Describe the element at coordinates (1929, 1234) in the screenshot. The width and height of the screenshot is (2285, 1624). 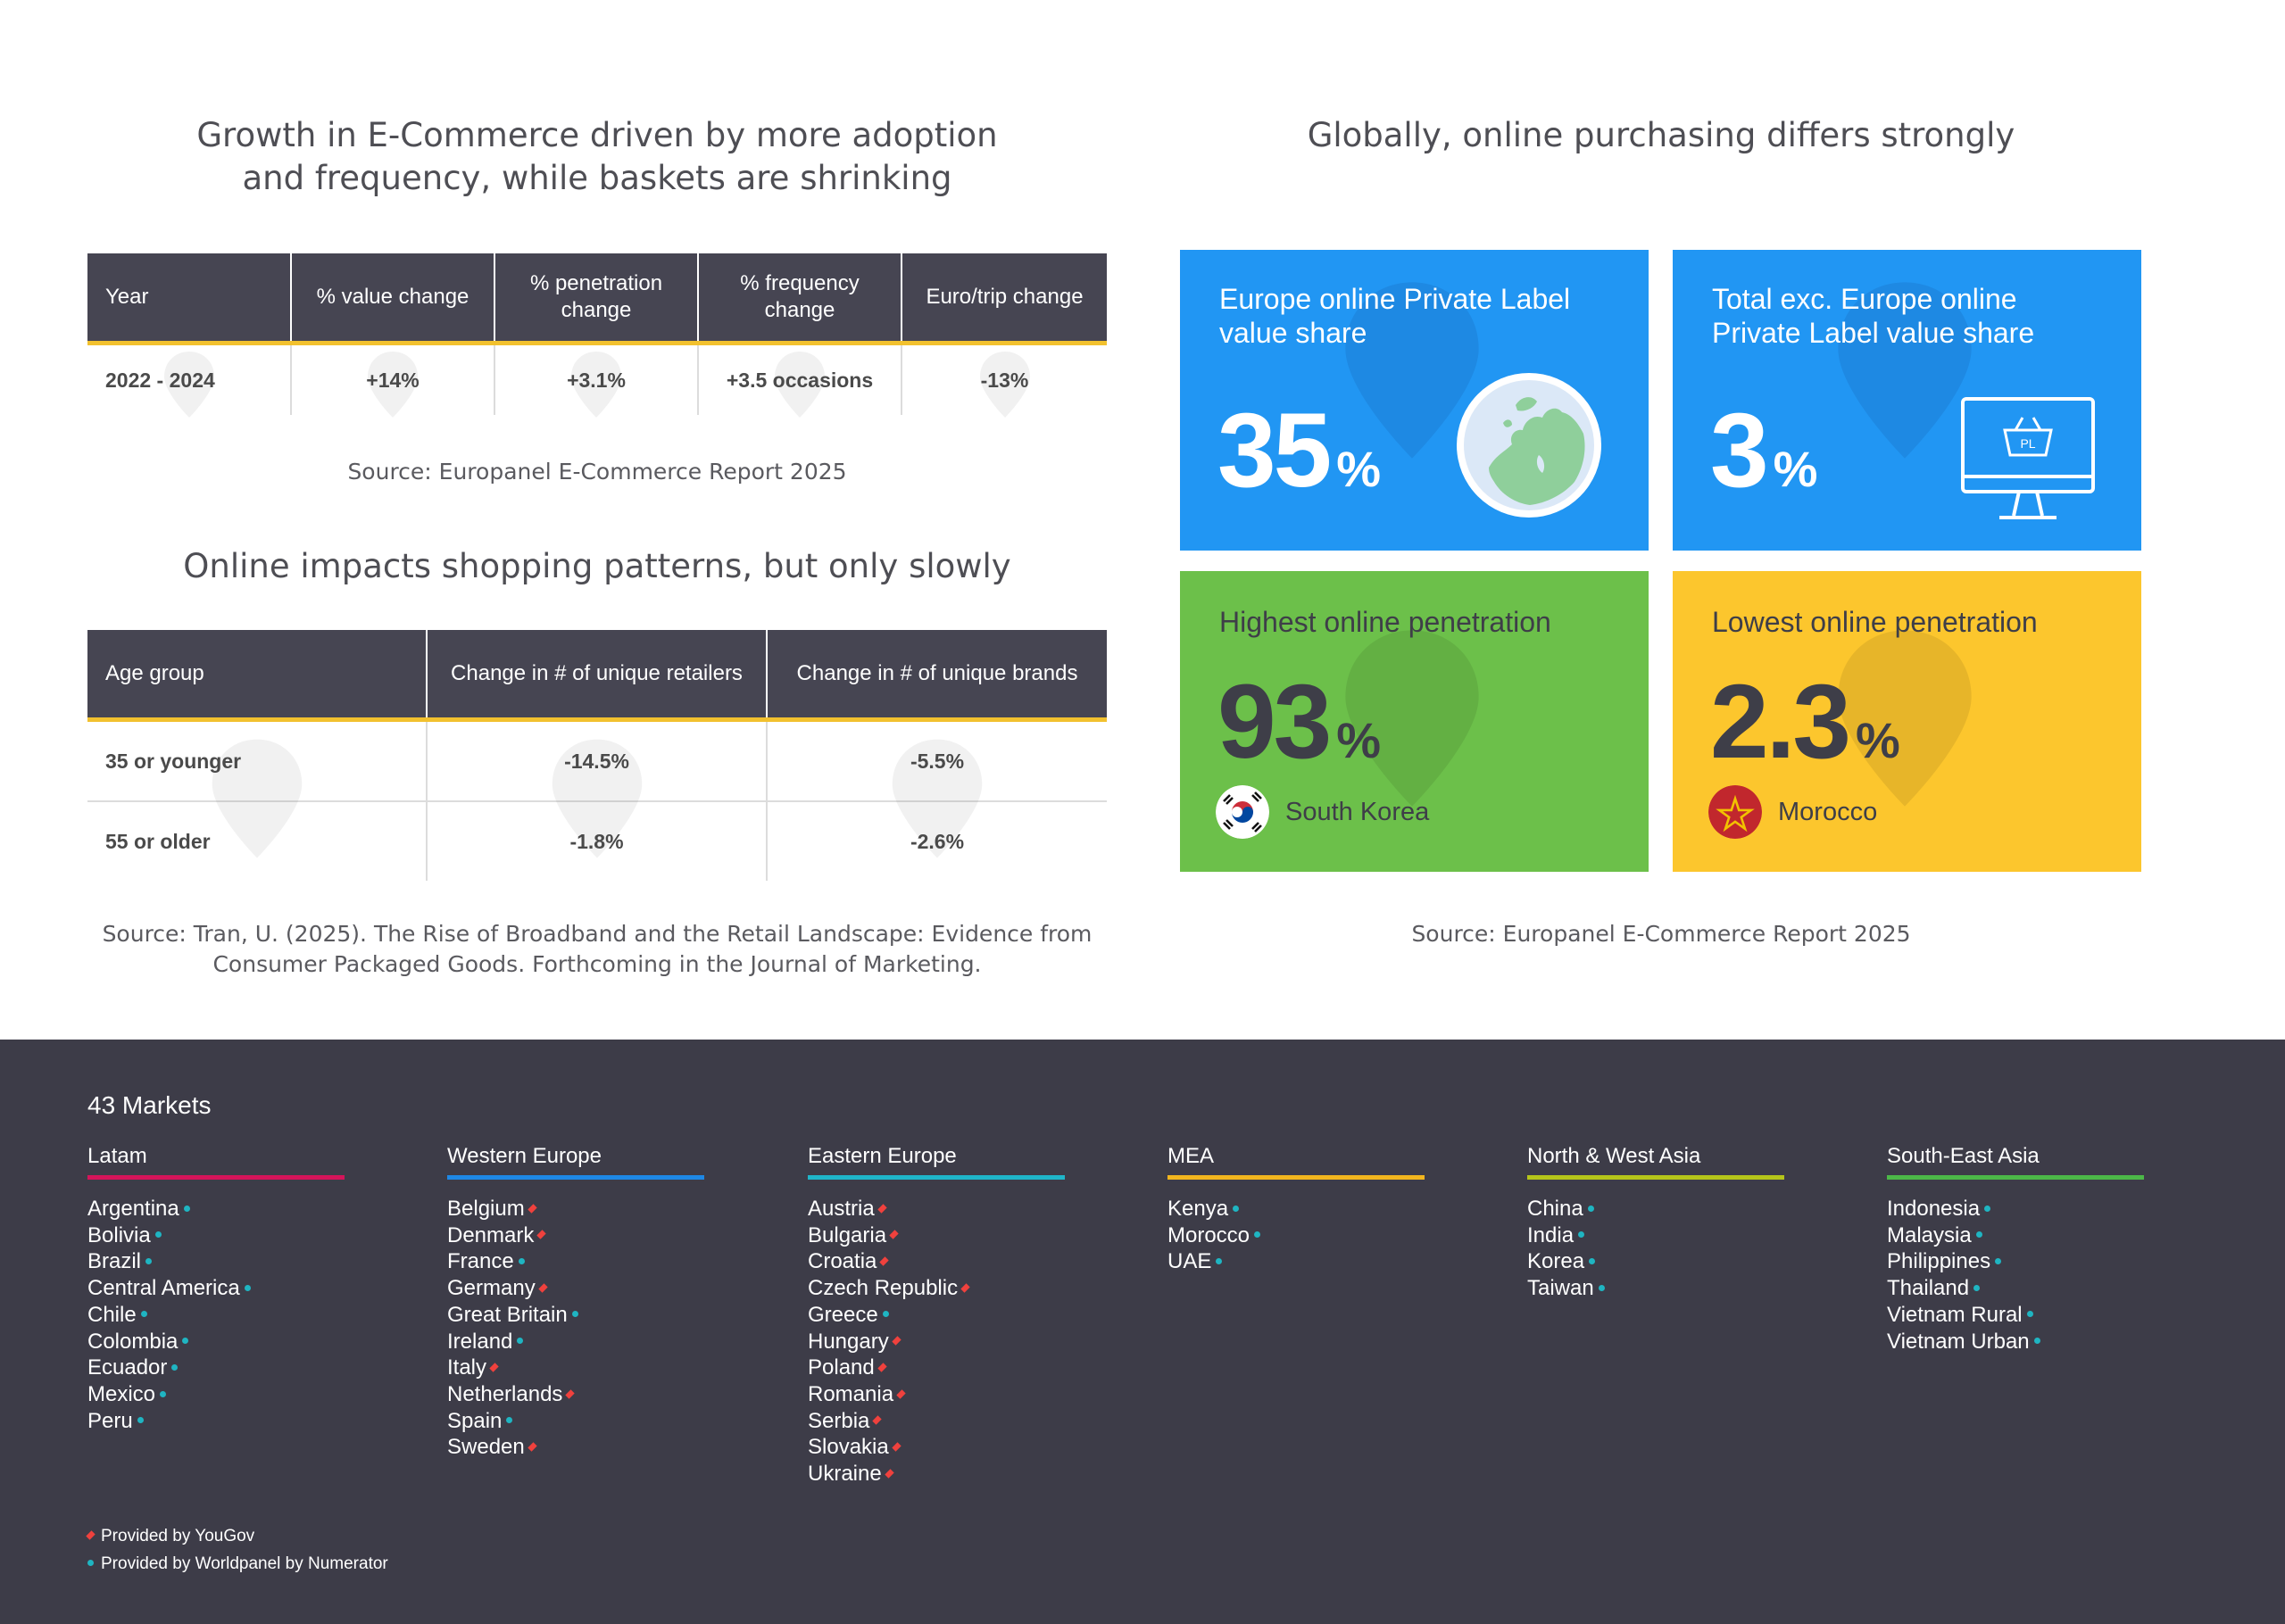
I see `country-name: Malaysia` at that location.